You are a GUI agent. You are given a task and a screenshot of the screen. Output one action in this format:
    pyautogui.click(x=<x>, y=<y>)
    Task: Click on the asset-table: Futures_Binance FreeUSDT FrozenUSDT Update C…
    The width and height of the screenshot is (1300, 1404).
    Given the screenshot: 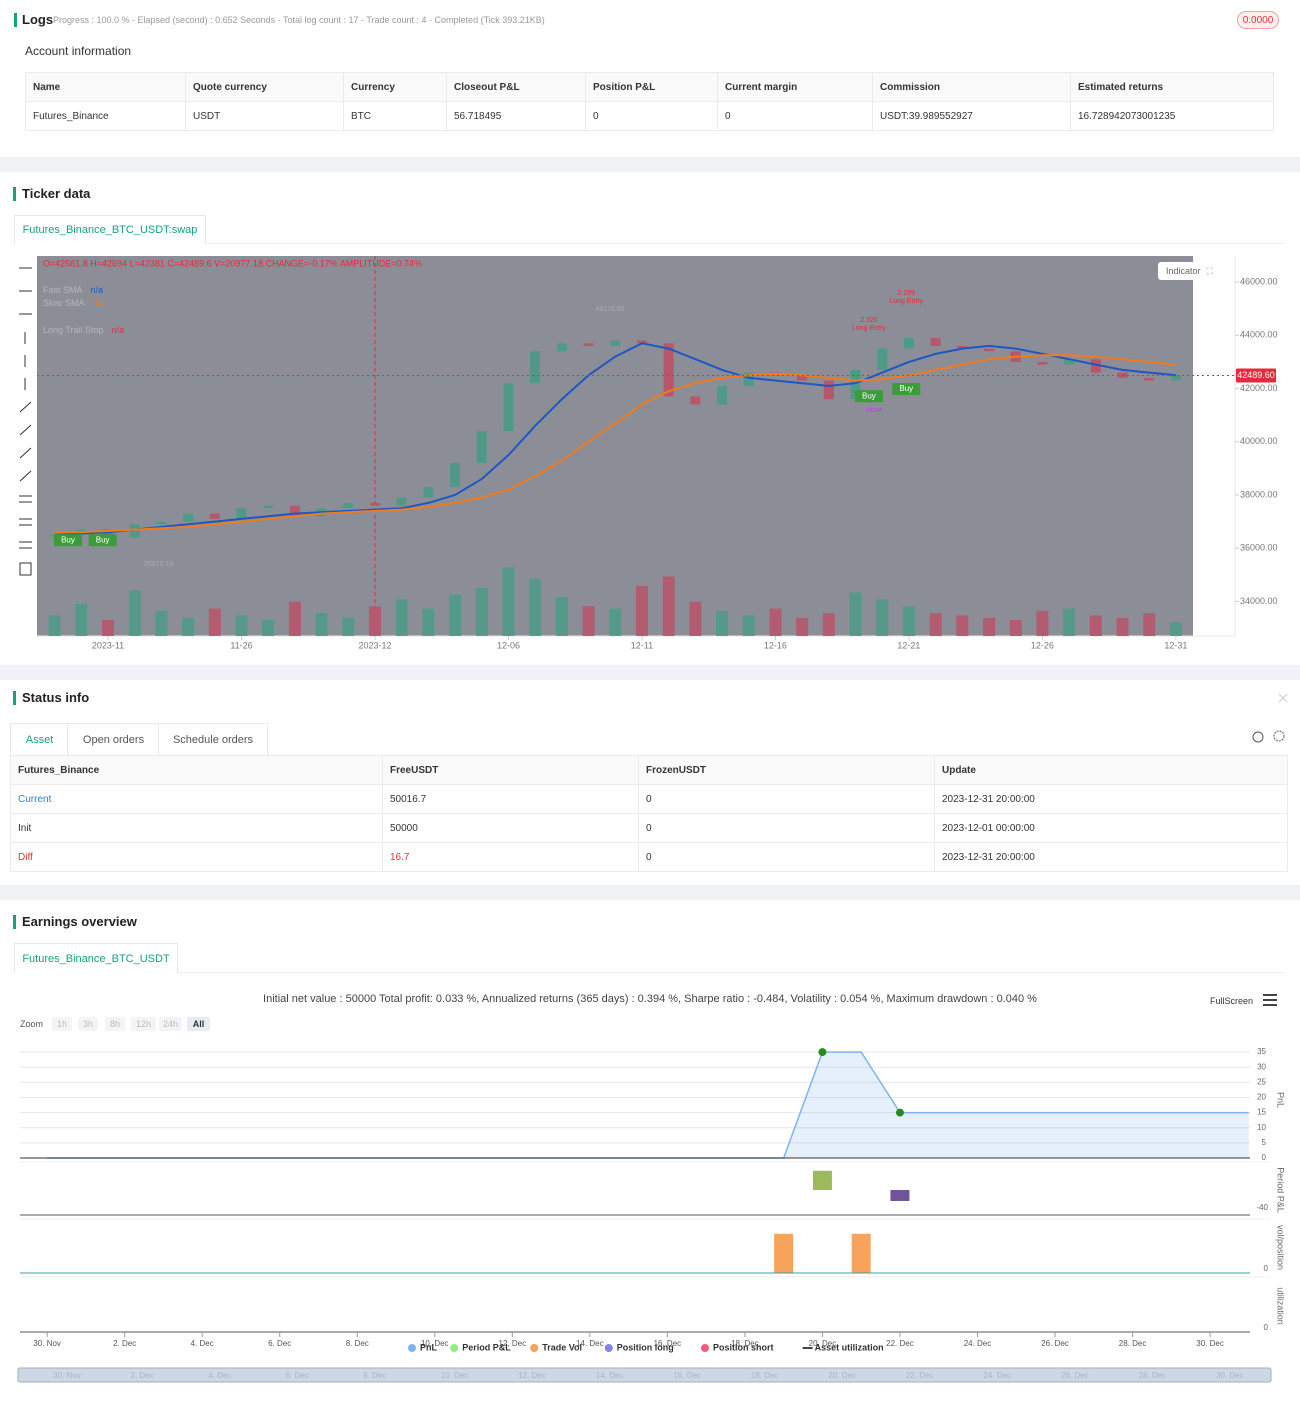 What is the action you would take?
    pyautogui.click(x=649, y=813)
    